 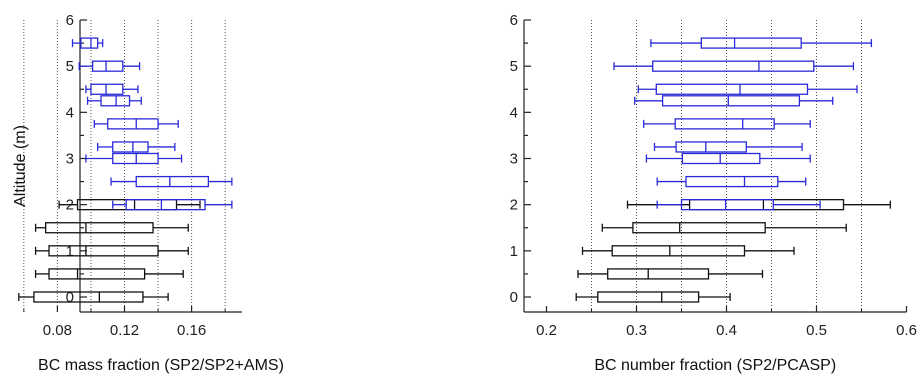 What do you see at coordinates (906, 330) in the screenshot?
I see `x-tick-label: 0.6` at bounding box center [906, 330].